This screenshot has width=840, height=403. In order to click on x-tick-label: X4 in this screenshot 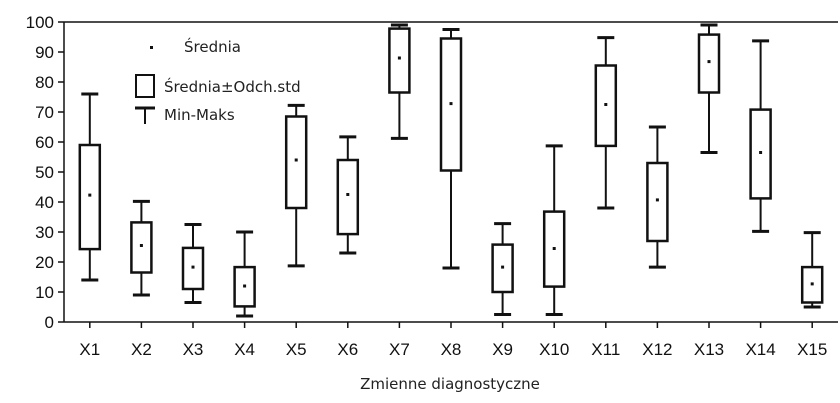, I will do `click(244, 349)`.